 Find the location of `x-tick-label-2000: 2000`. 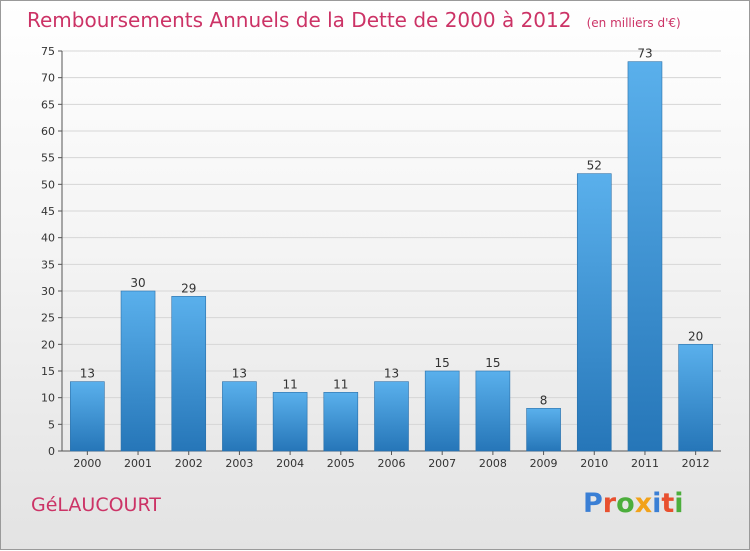

x-tick-label-2000: 2000 is located at coordinates (87, 463).